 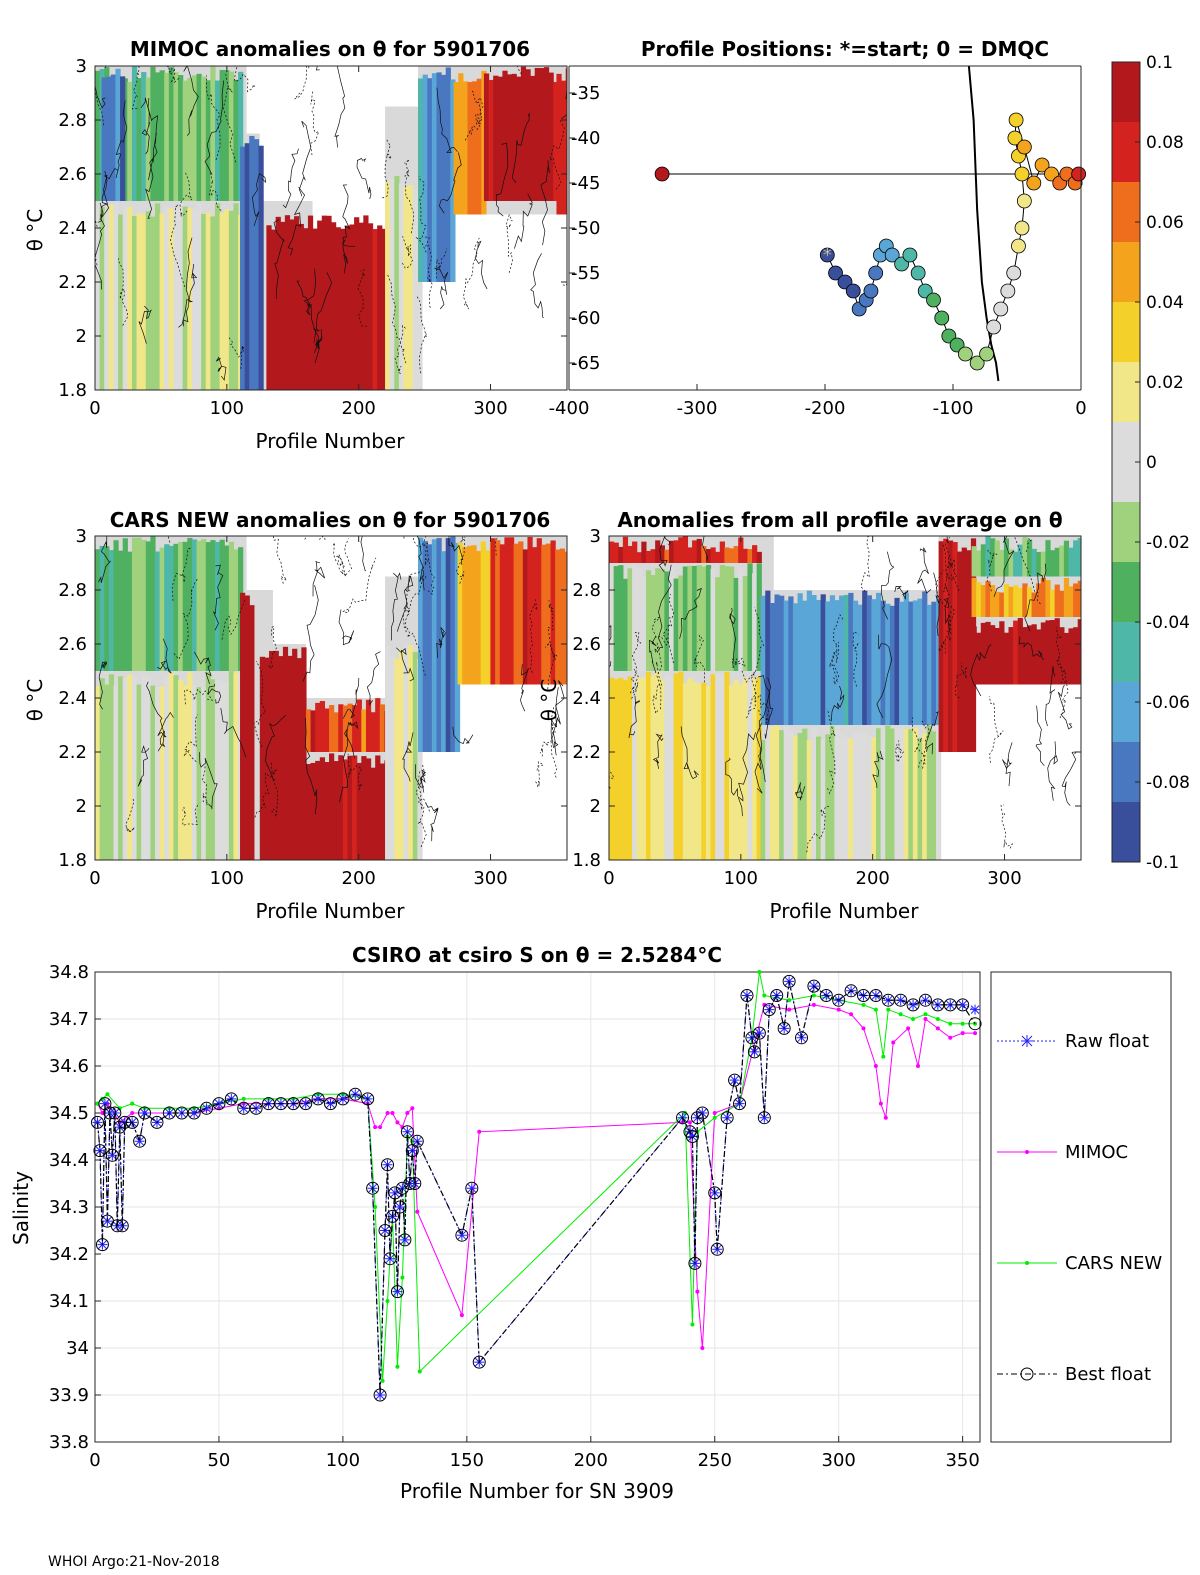 I want to click on colorbar-tick-label: 0.06, so click(x=1165, y=223).